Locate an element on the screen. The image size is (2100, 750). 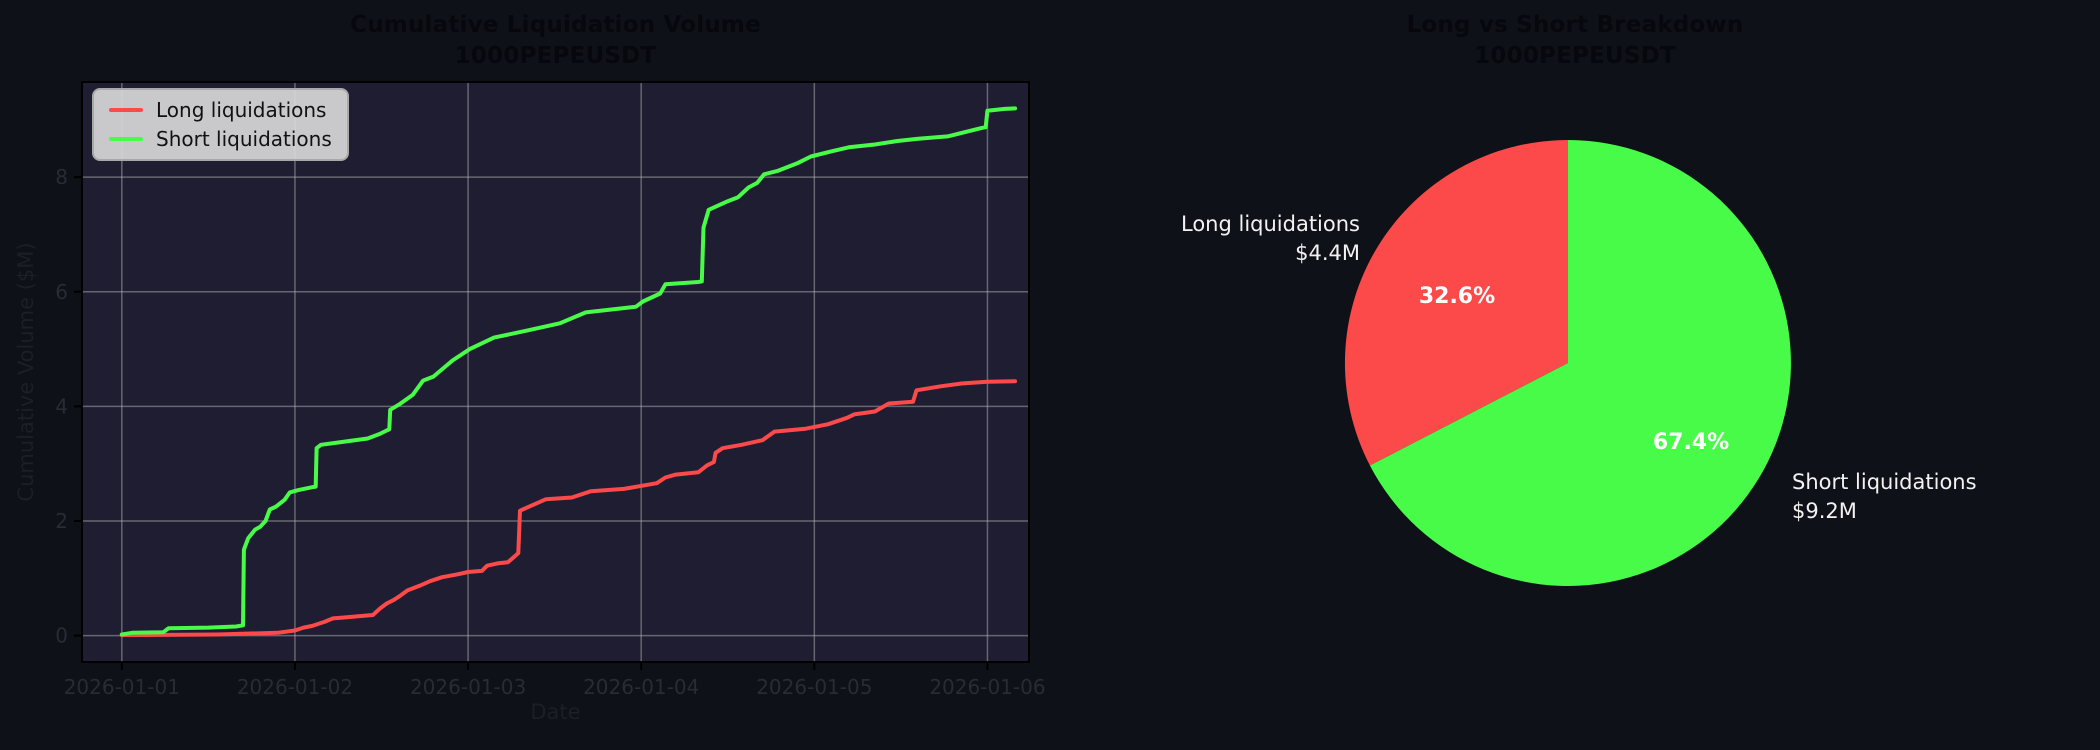
x-tick-label: 2026-01-03 is located at coordinates (468, 687).